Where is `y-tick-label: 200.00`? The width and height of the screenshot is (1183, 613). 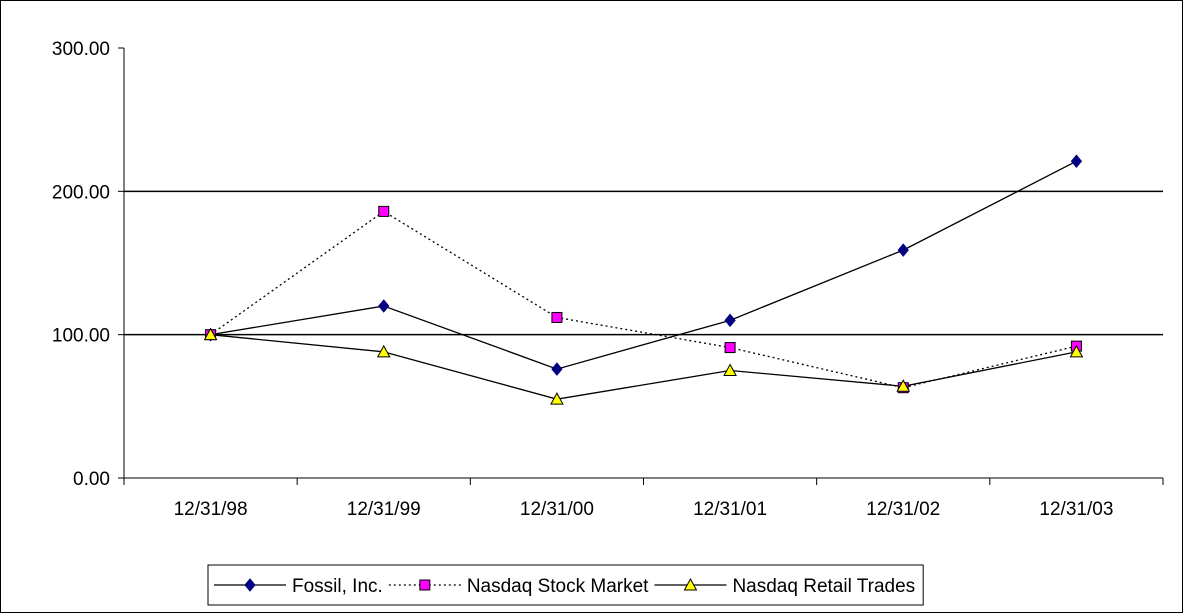 y-tick-label: 200.00 is located at coordinates (81, 192).